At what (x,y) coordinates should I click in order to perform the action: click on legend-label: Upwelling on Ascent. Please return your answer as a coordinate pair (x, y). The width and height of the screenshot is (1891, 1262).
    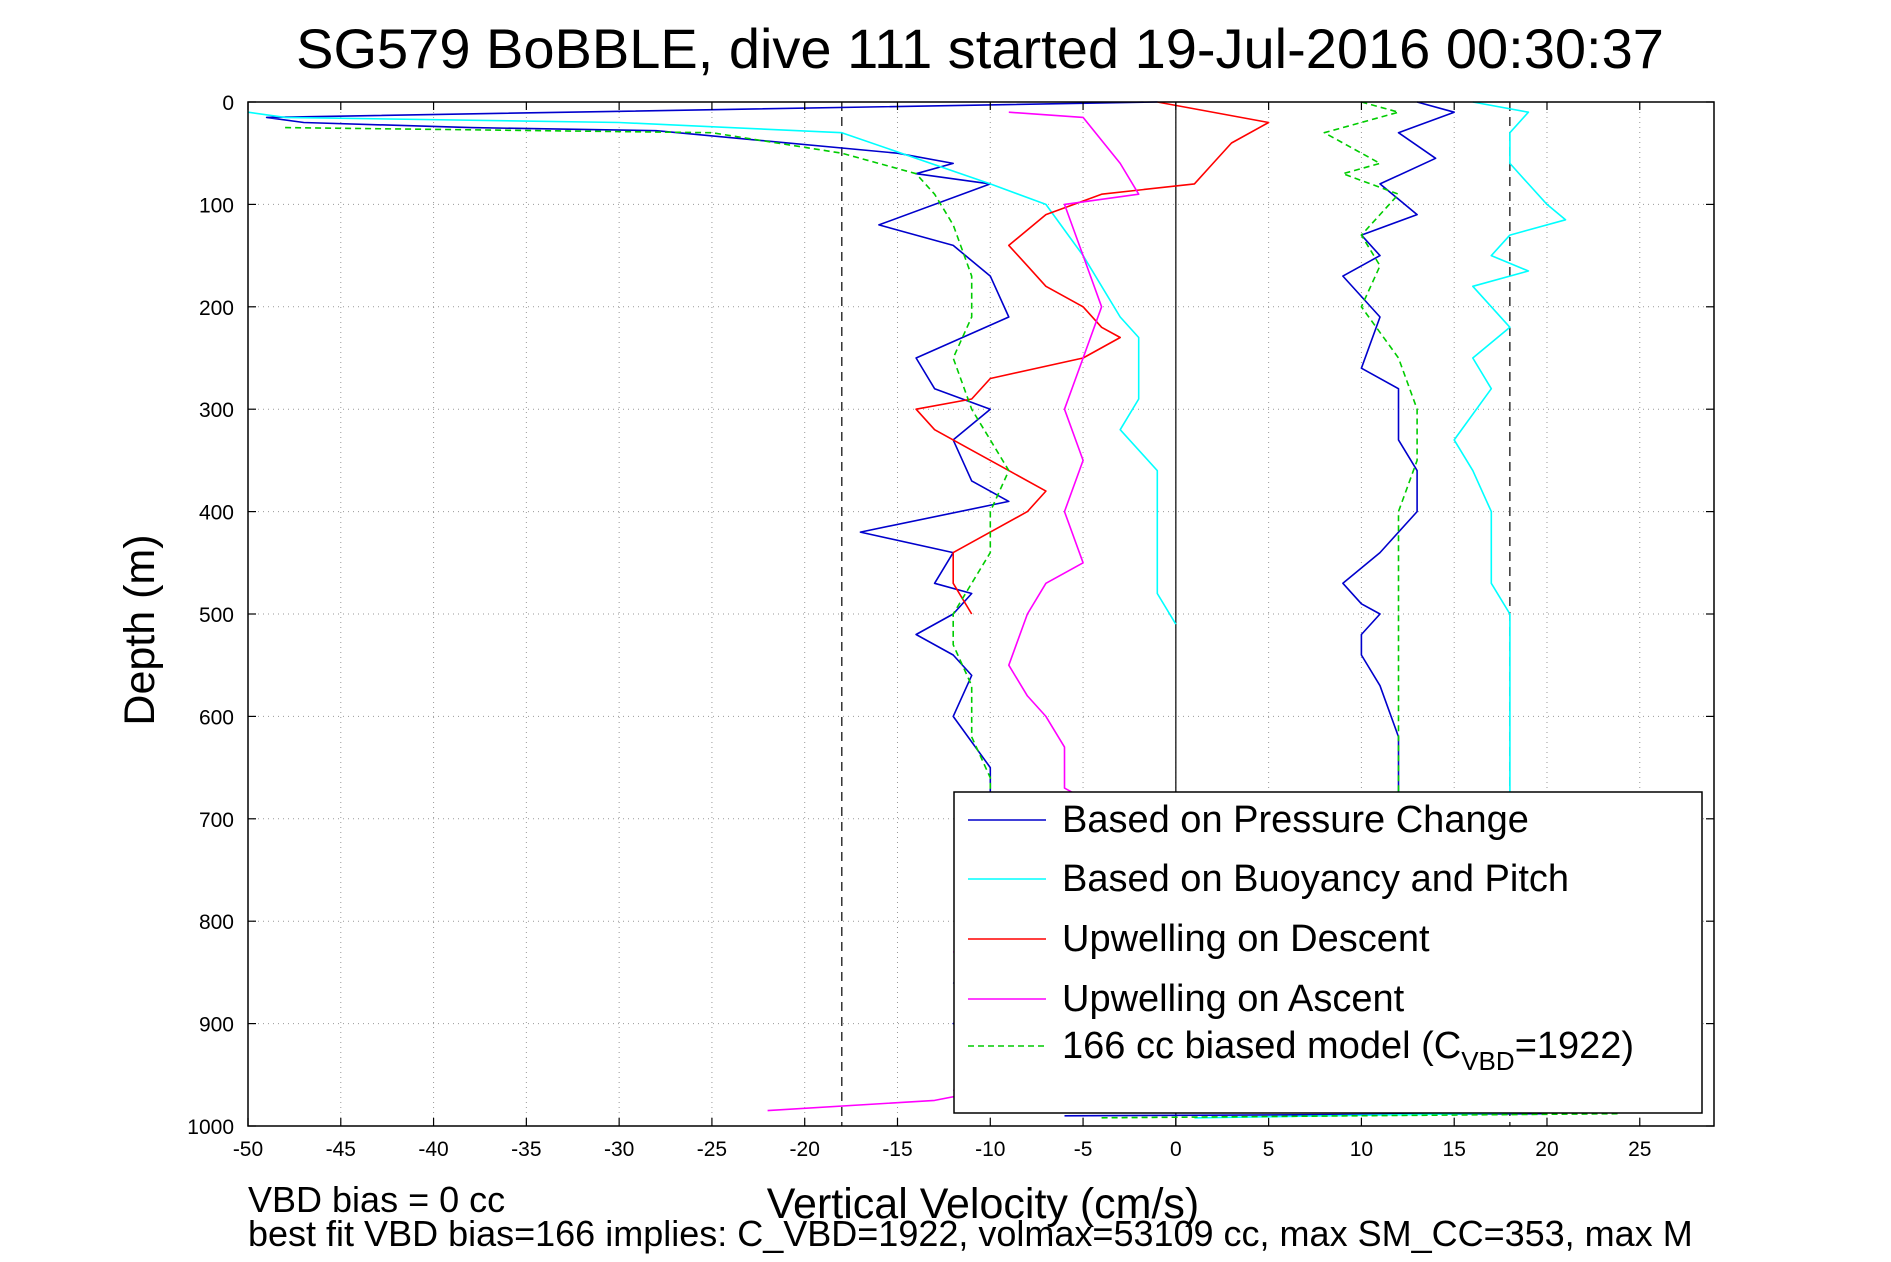
    Looking at the image, I should click on (1233, 999).